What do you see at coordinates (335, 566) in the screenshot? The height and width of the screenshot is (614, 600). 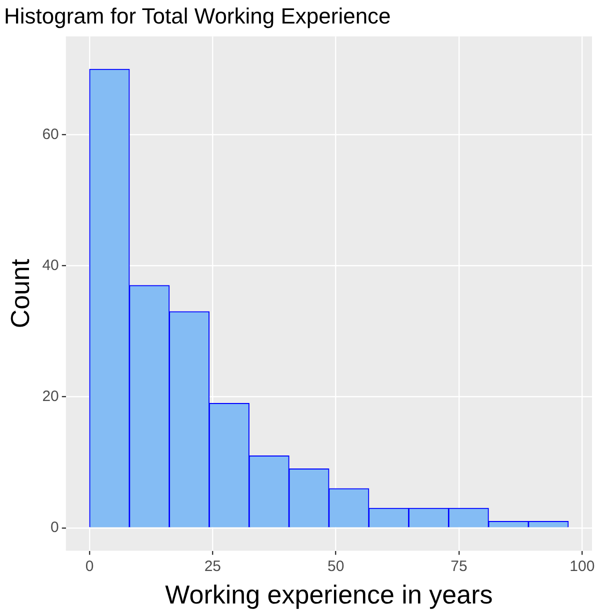 I see `x-tick-label: 50` at bounding box center [335, 566].